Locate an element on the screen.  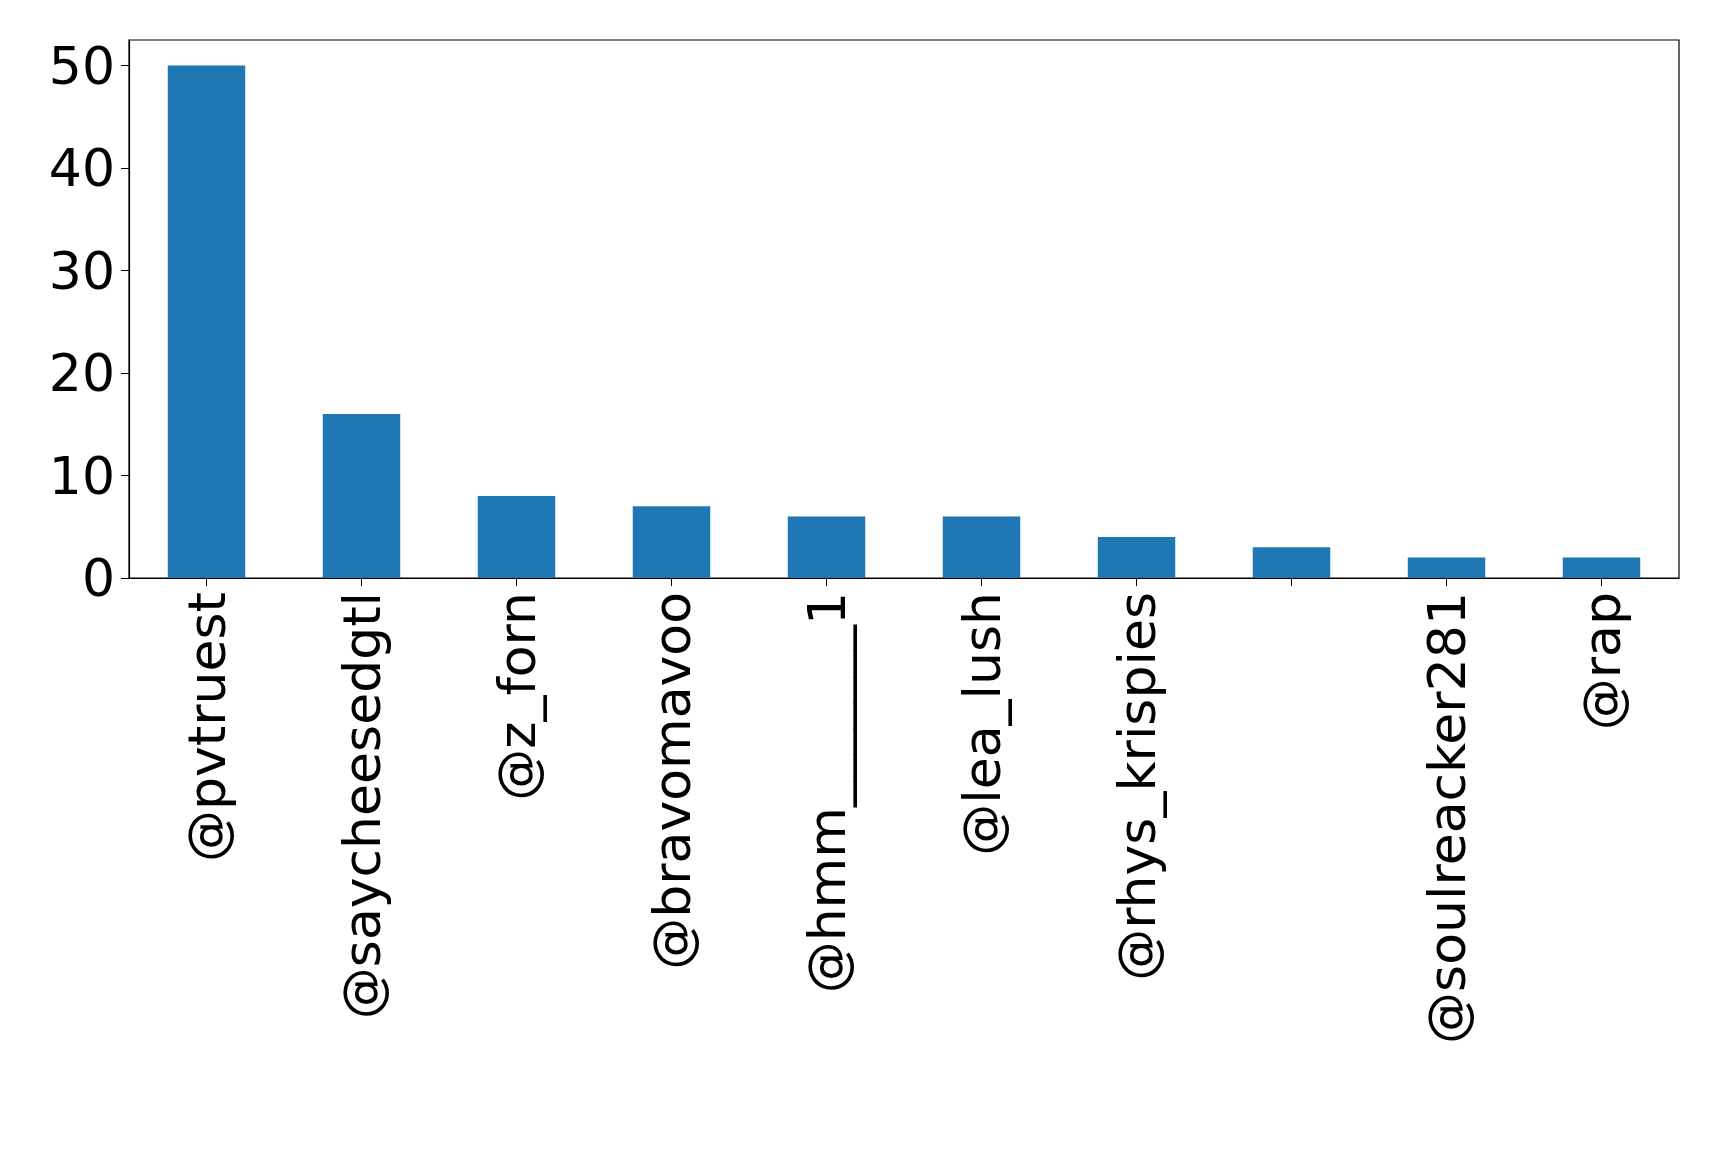
y-tick-label: 0 is located at coordinates (98, 578).